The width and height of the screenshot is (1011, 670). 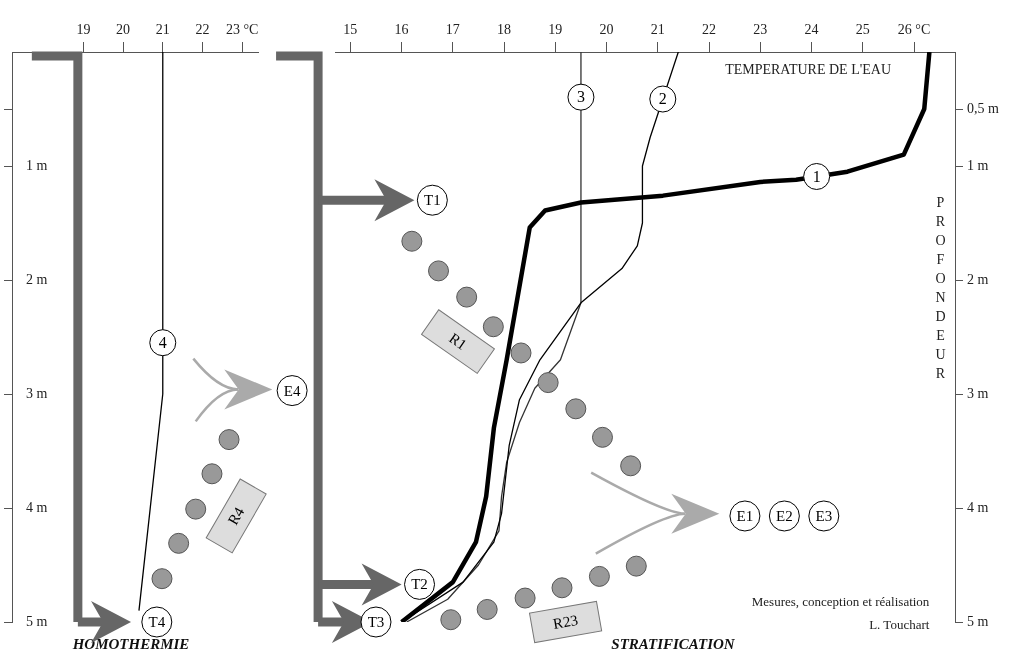 I want to click on series-label: 3, so click(x=580, y=97).